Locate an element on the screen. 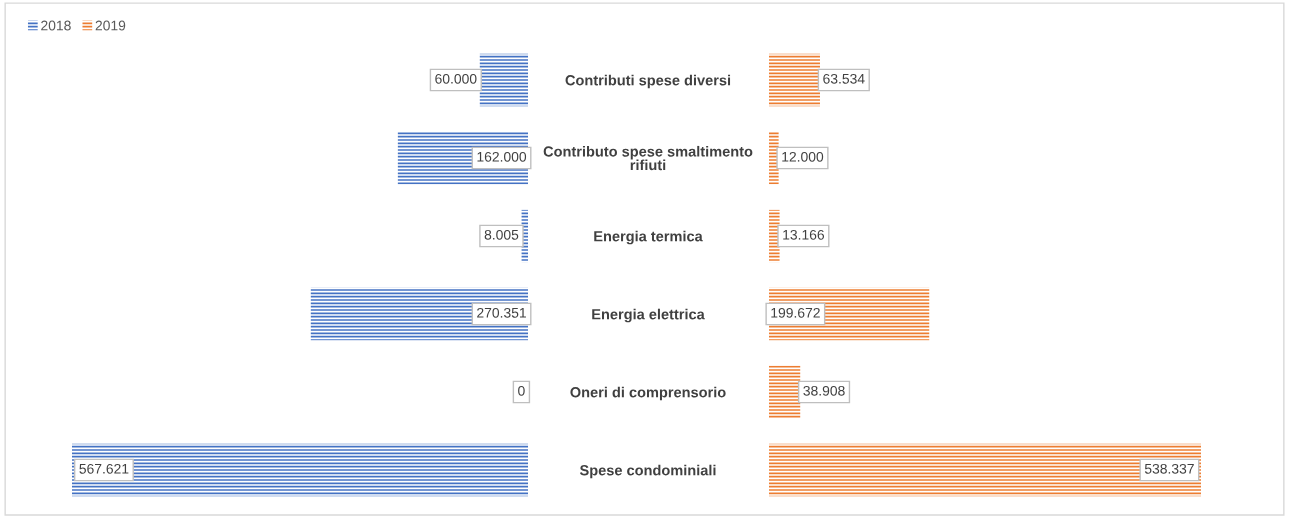  data-label: 13.166 is located at coordinates (804, 234).